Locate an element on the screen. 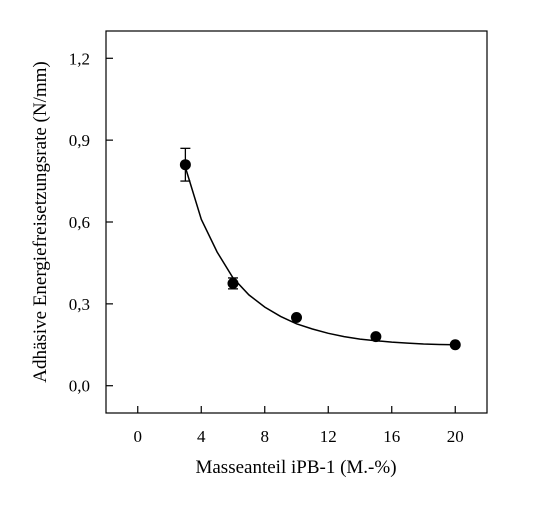  y-tick-label: 0,3 is located at coordinates (79, 304).